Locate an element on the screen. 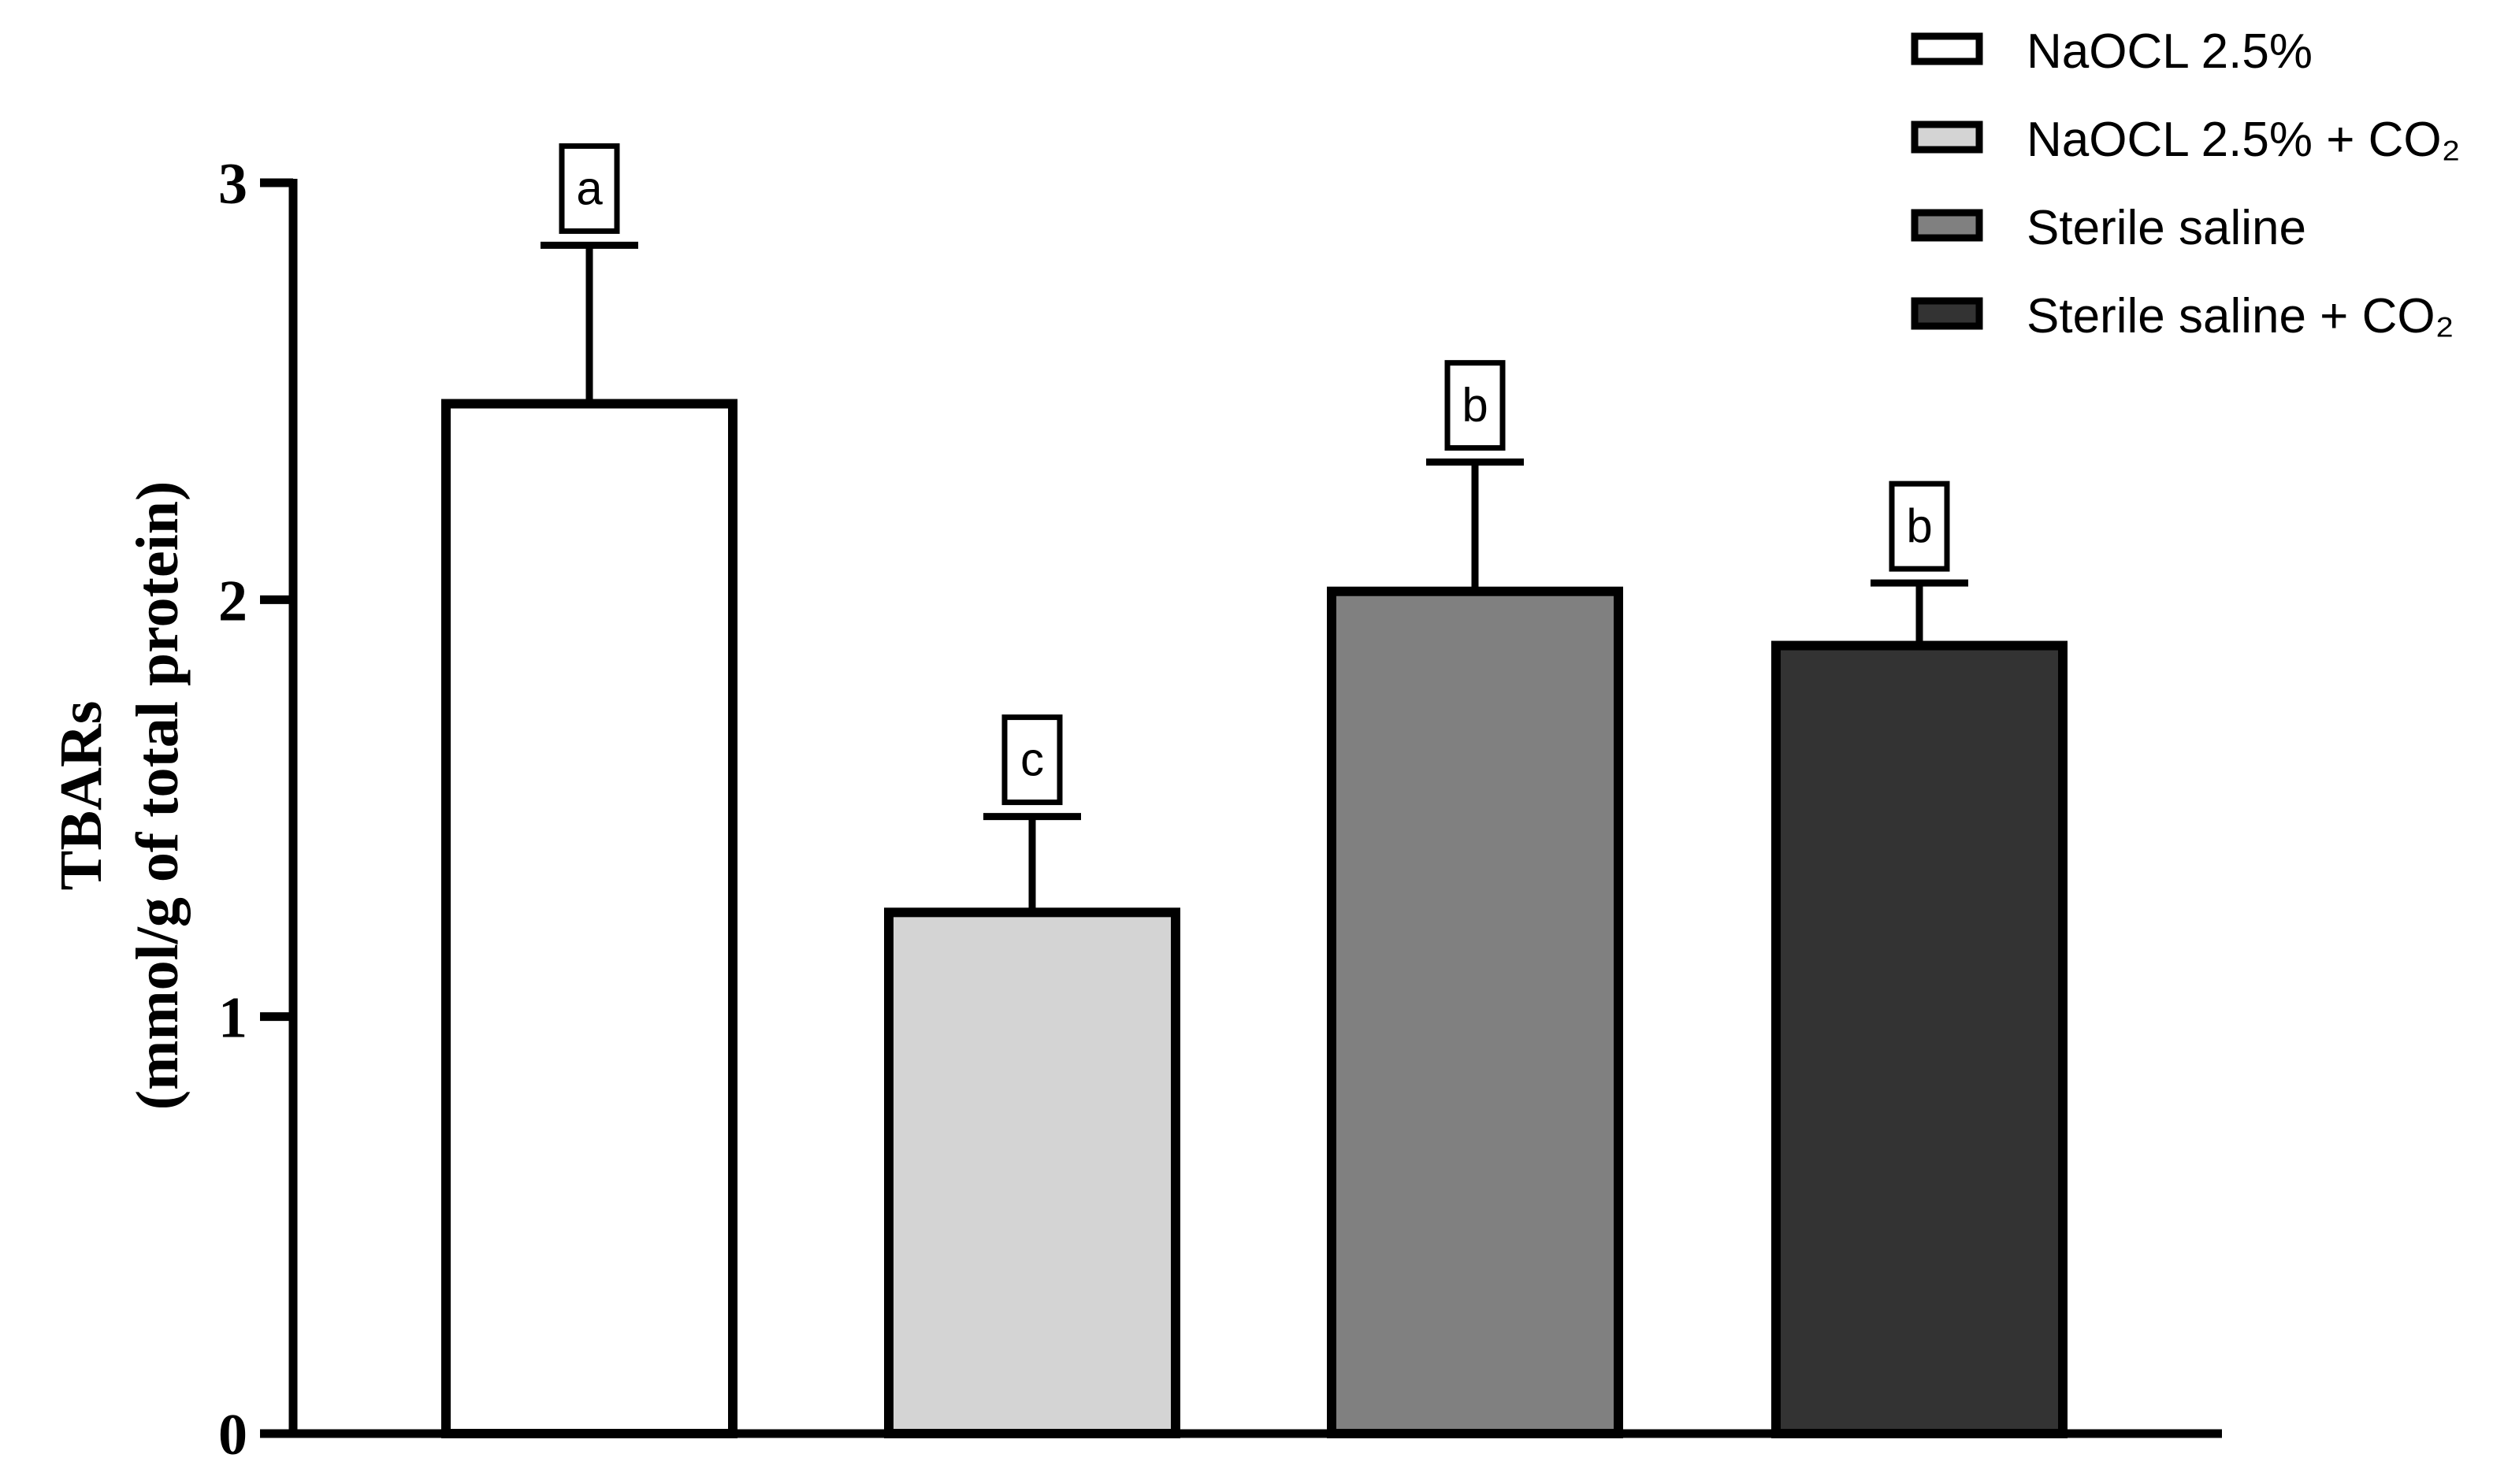 The image size is (2519, 1484). significance-letter: c is located at coordinates (1032, 760).